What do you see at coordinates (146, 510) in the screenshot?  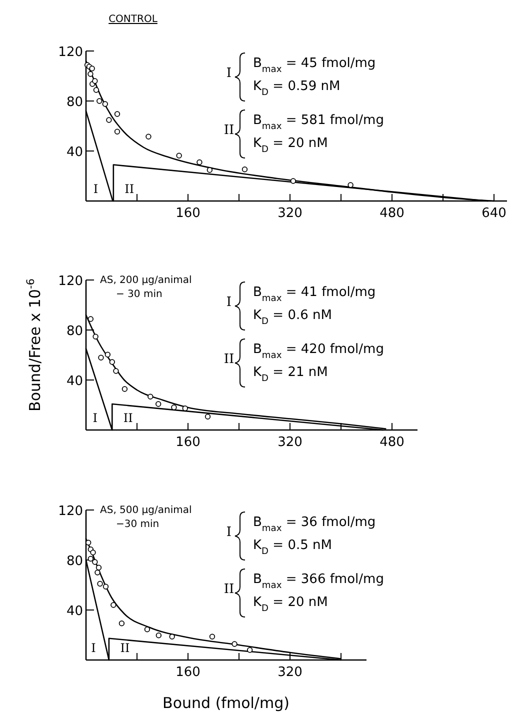 I see `chart-title: AS, 500 µg/animal` at bounding box center [146, 510].